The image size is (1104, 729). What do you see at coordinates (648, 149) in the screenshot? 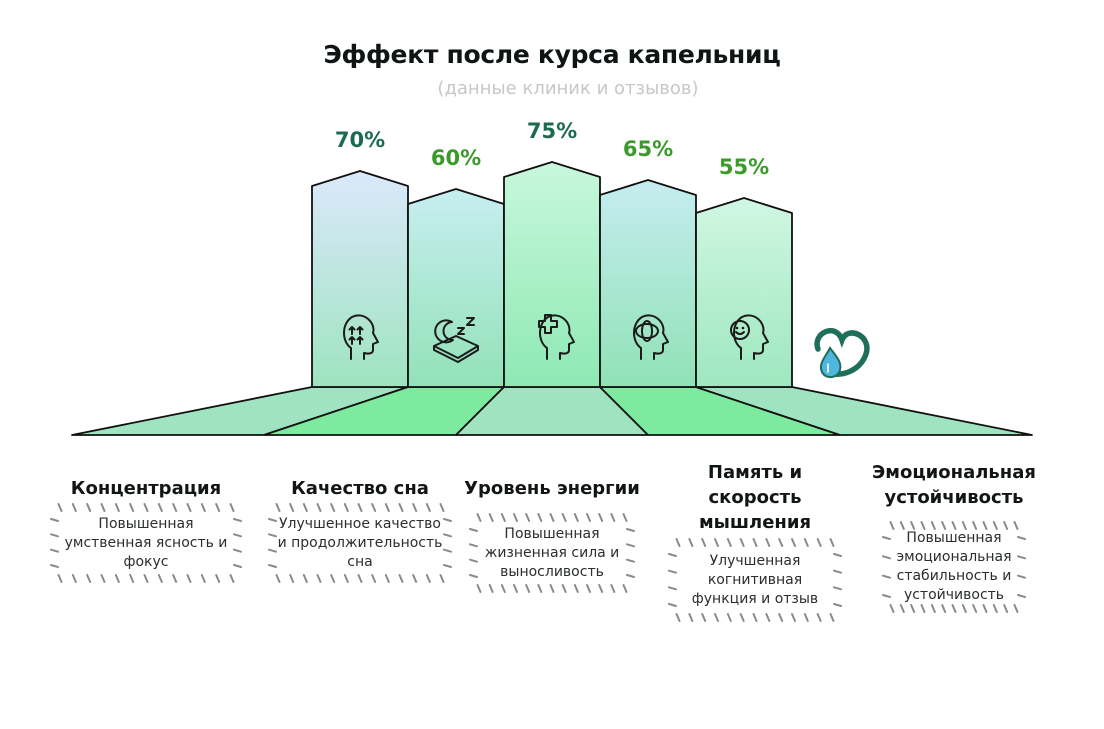
I see `value-label: 65%` at bounding box center [648, 149].